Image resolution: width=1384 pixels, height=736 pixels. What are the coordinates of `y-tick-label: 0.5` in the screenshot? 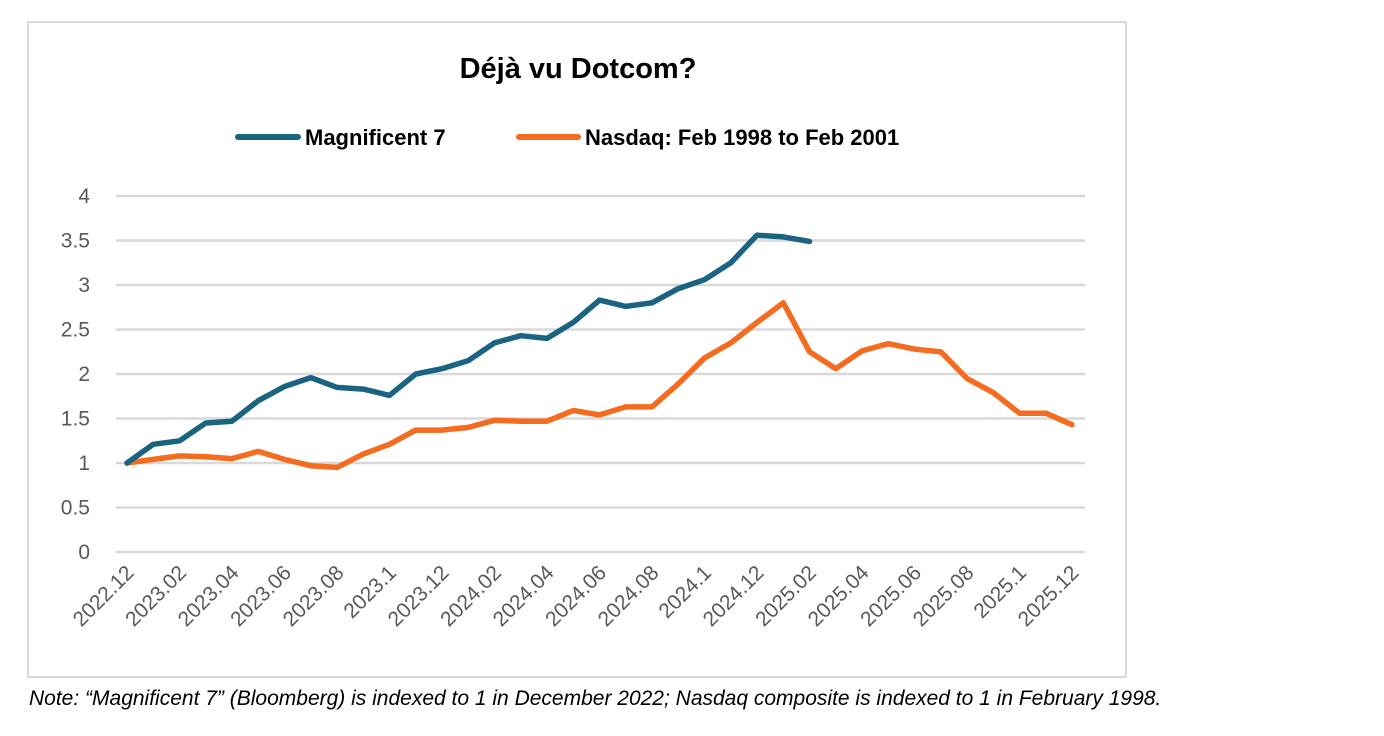 It's located at (75, 508).